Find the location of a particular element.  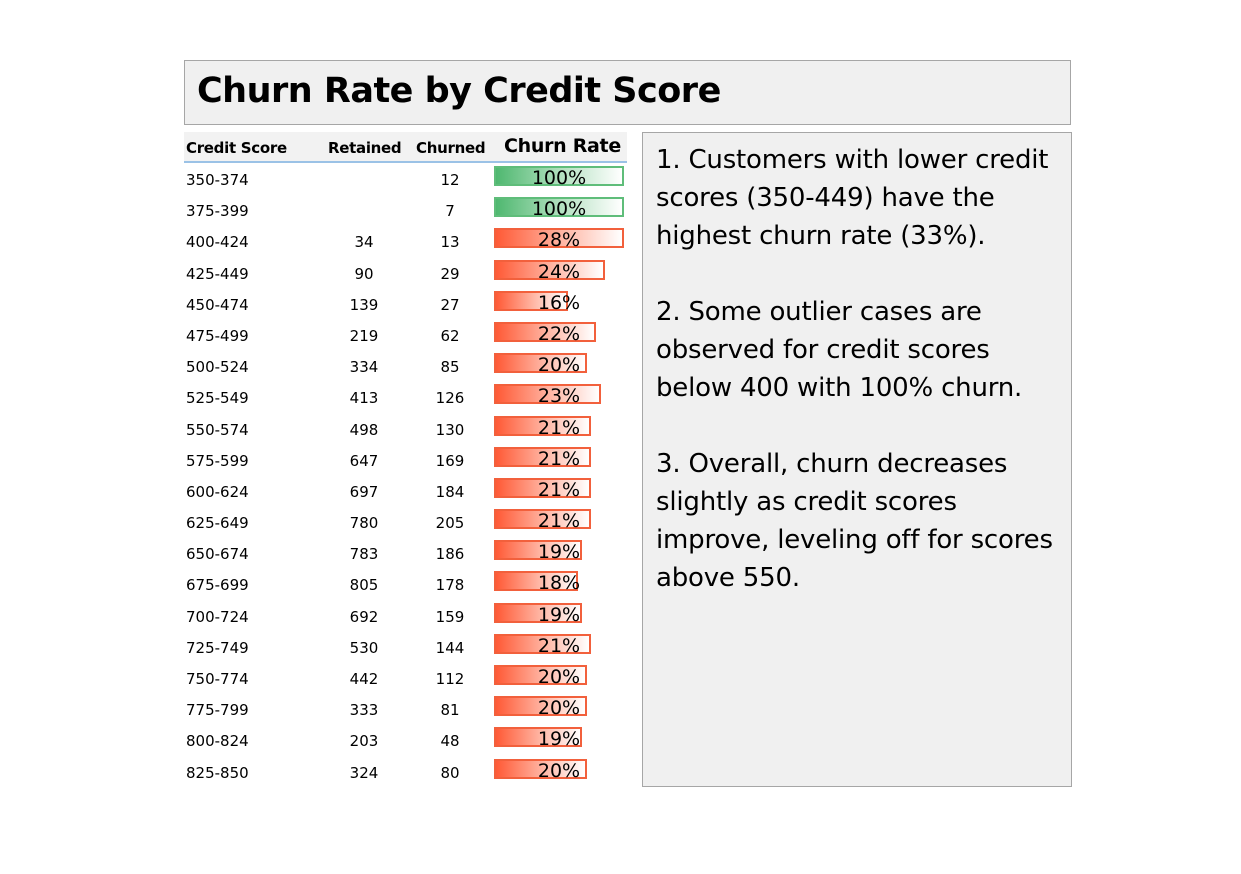

churned-value: 130 is located at coordinates (450, 429).